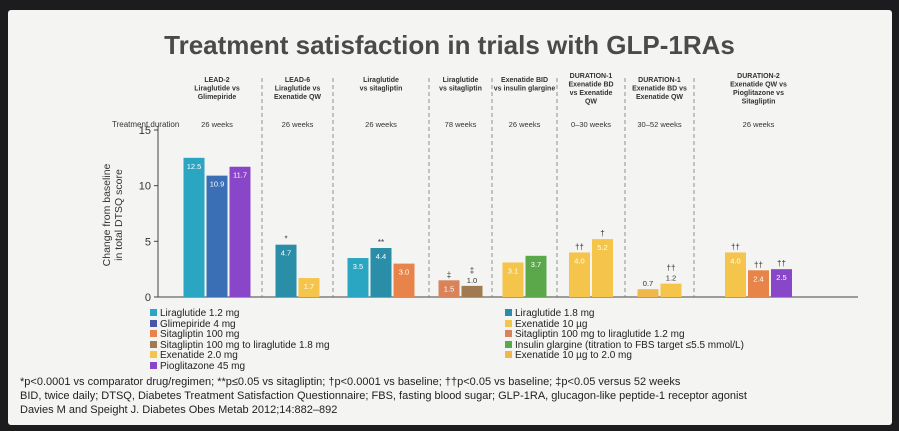 Image resolution: width=899 pixels, height=431 pixels. What do you see at coordinates (286, 253) in the screenshot?
I see `bar-value-label: 4.7` at bounding box center [286, 253].